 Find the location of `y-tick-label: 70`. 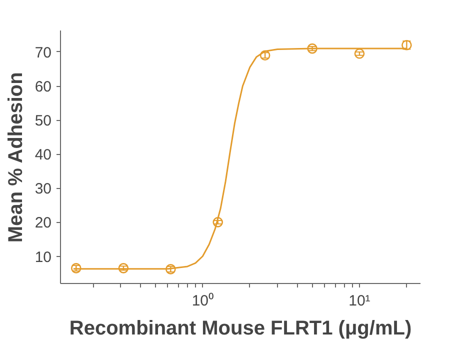

y-tick-label: 70 is located at coordinates (43, 53).